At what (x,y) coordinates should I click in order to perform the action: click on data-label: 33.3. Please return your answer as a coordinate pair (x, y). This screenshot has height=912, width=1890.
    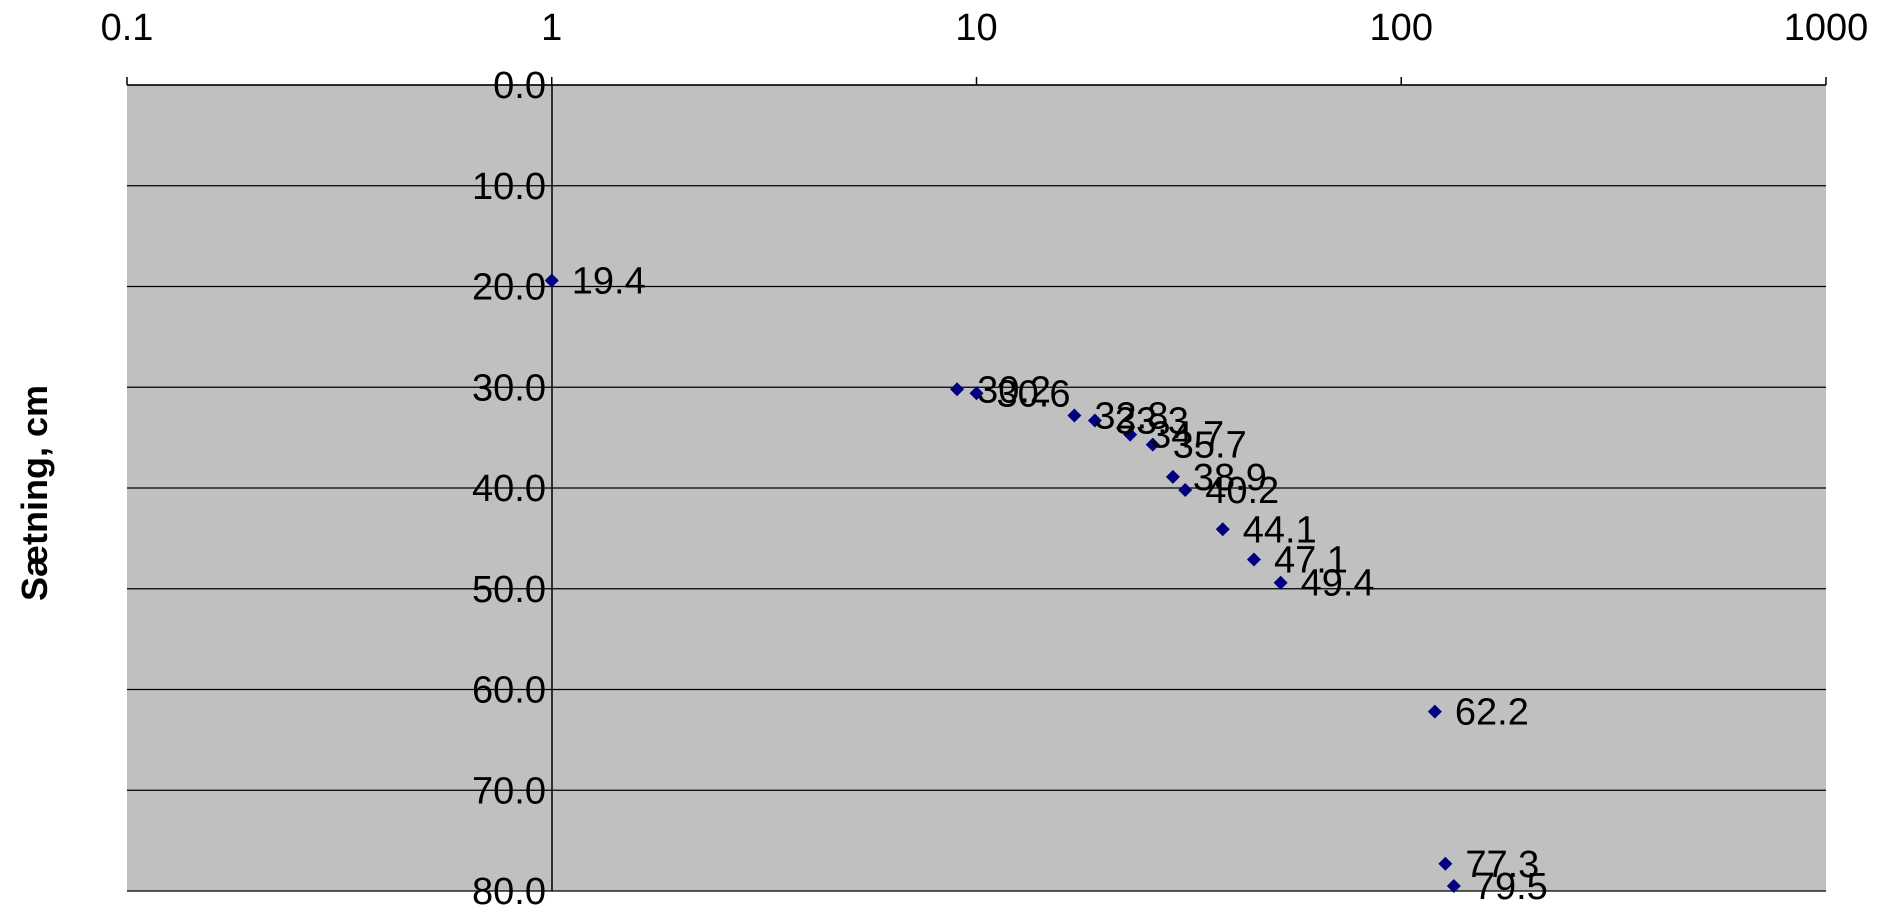
    Looking at the image, I should click on (1152, 421).